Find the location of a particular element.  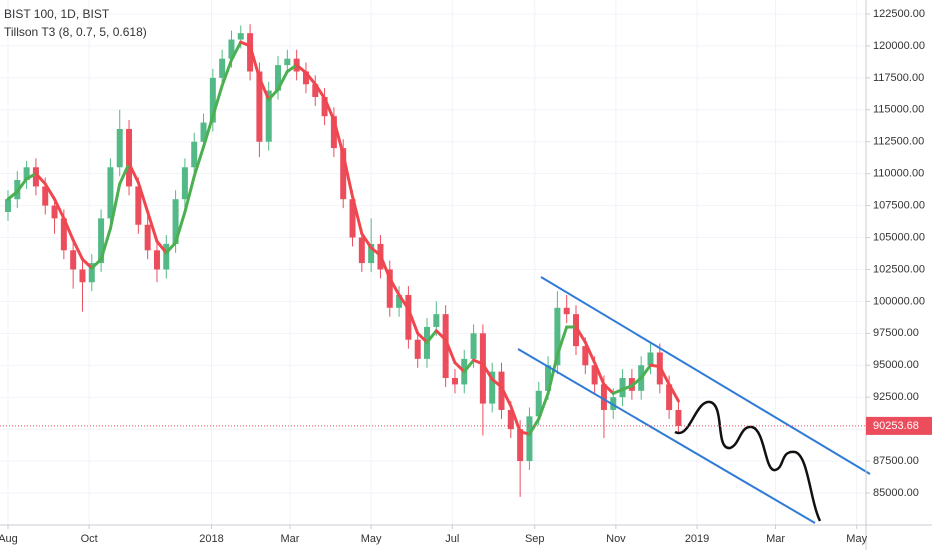

projection-sketch is located at coordinates (748, 461).